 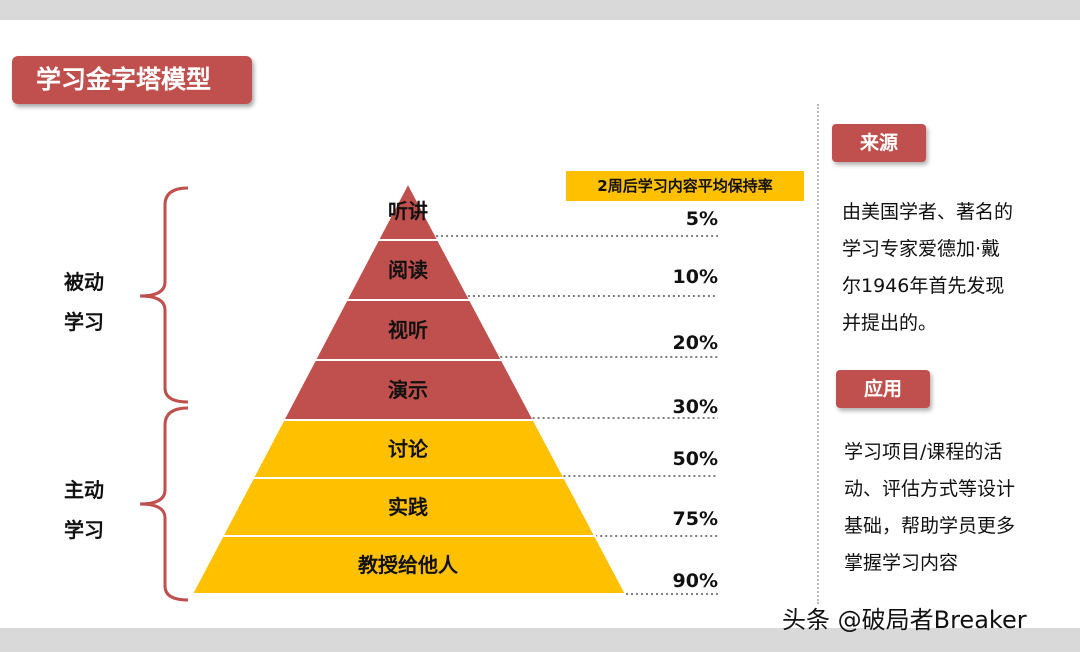 What do you see at coordinates (904, 620) in the screenshot?
I see `watermark: 头条 @破局者Breaker` at bounding box center [904, 620].